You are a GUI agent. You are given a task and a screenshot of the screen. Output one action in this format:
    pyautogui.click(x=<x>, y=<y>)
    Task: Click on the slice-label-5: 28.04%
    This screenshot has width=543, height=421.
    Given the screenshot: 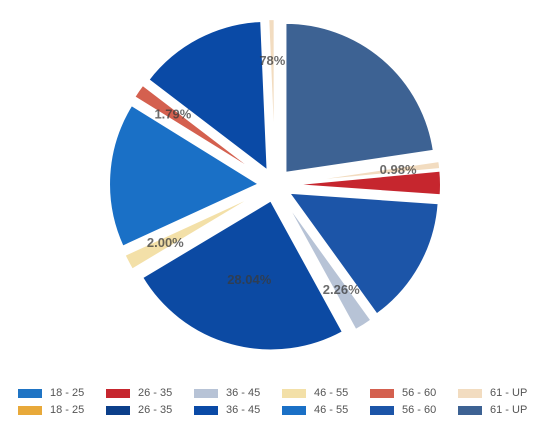 What is the action you would take?
    pyautogui.click(x=249, y=279)
    